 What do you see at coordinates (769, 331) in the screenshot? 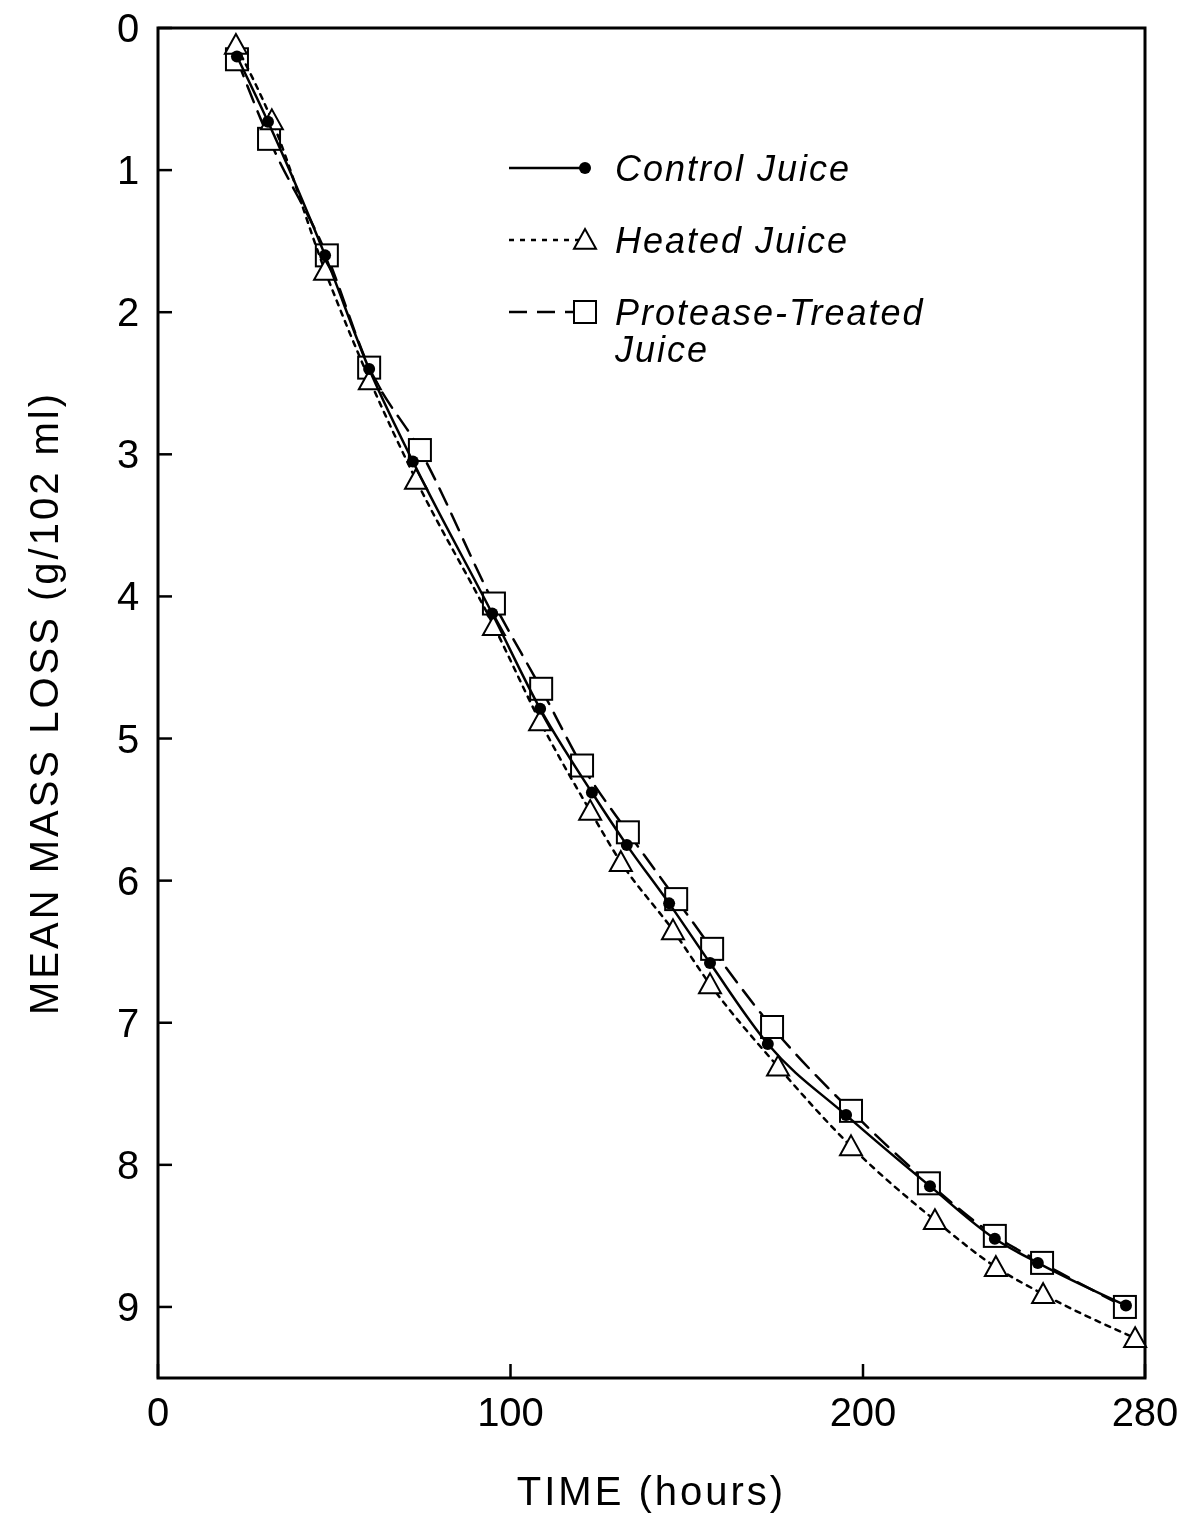
I see `legend-label: Protease-Treated Juice` at bounding box center [769, 331].